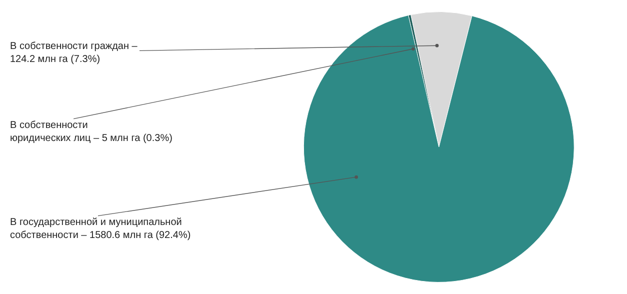  Describe the element at coordinates (74, 53) in the screenshot. I see `slice-label: В собственности граждан – 124.2 млн га (7.3%)` at that location.